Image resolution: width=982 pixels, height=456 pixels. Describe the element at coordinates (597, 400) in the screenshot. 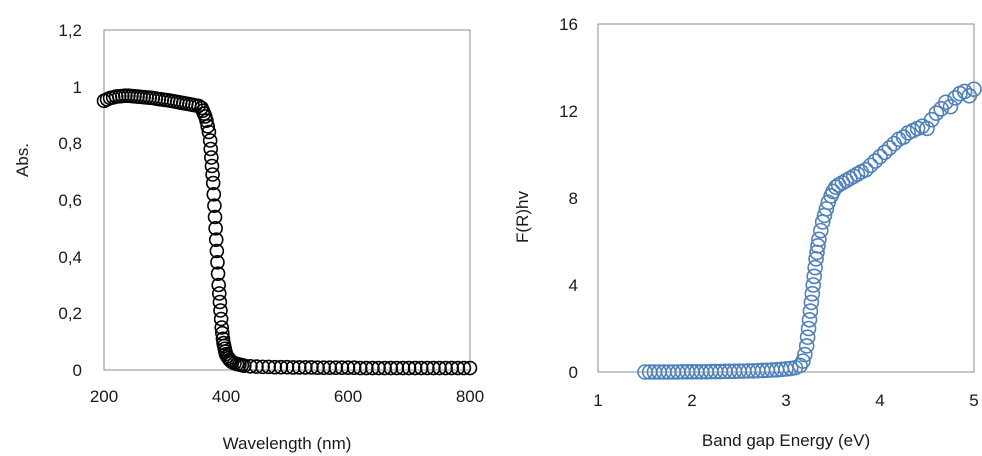

I see `chart2-x-tick-label: 1` at that location.